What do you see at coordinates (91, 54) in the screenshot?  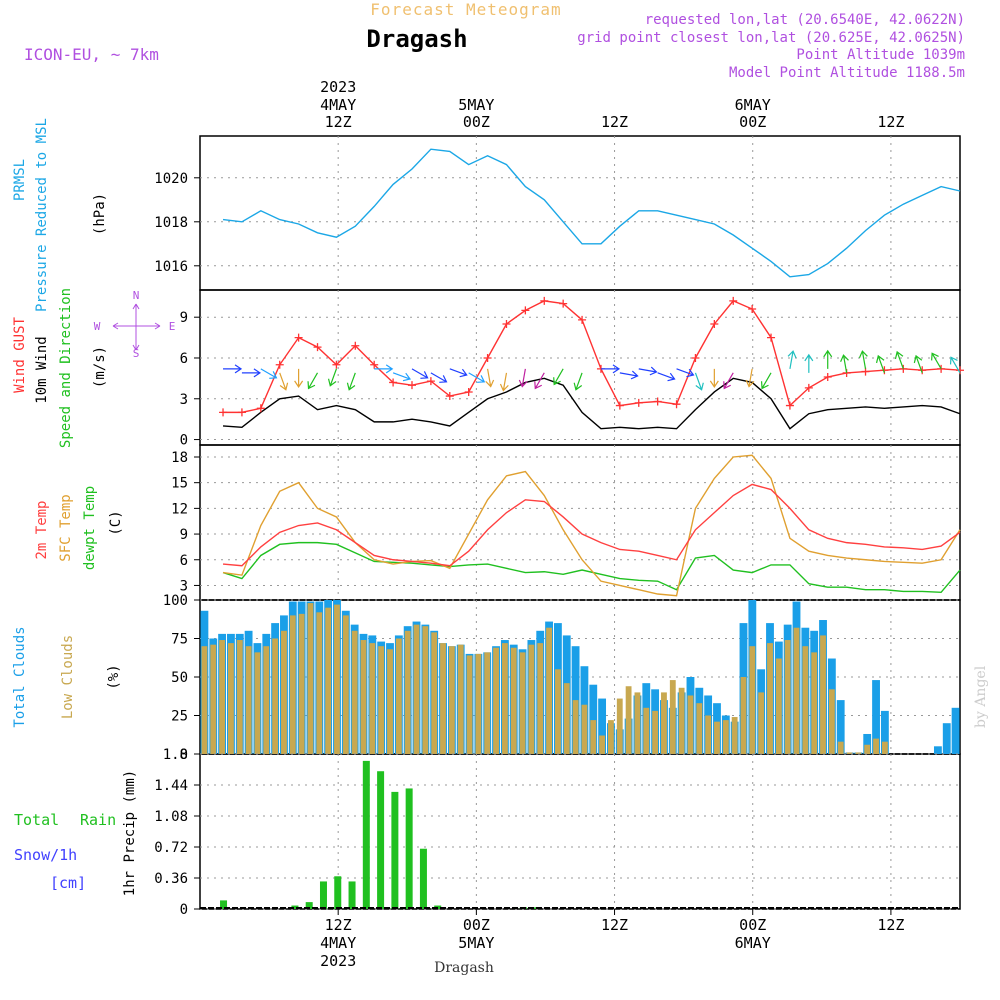 I see `model-label: ICON-EU, ~ 7km` at bounding box center [91, 54].